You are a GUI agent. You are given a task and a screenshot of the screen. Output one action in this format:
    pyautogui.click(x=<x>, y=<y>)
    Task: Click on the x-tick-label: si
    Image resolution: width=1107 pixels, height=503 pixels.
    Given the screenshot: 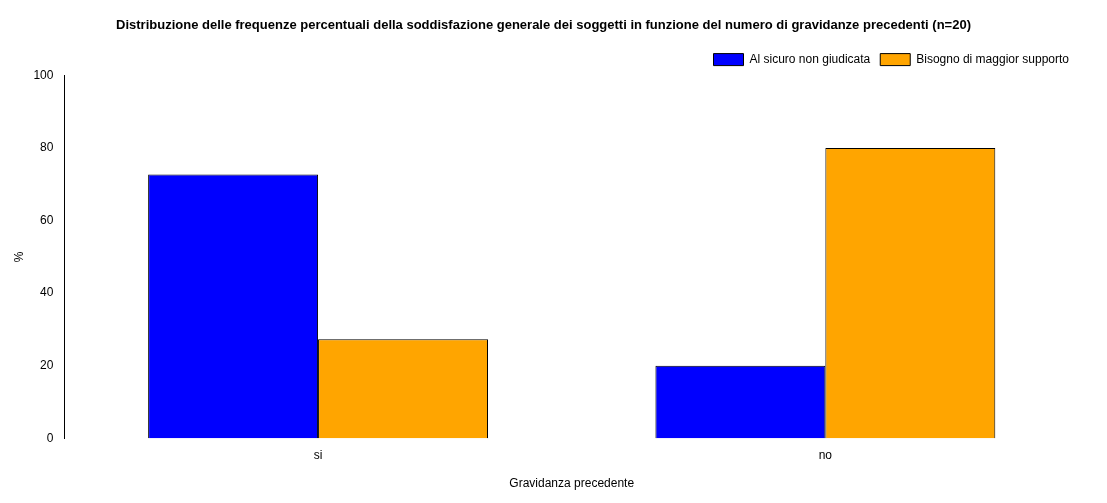 What is the action you would take?
    pyautogui.click(x=318, y=454)
    